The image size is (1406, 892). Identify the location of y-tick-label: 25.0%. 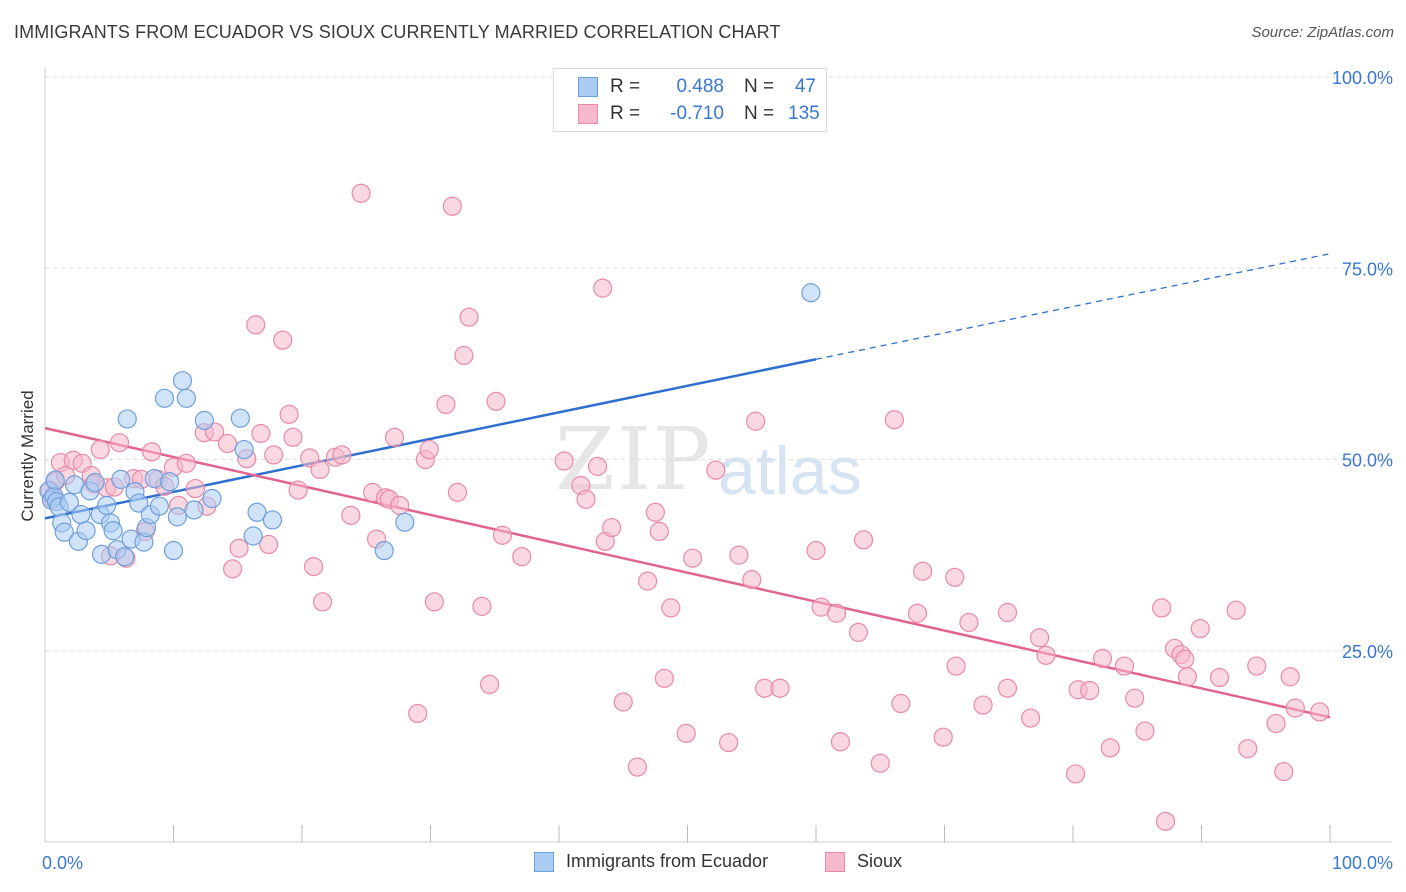
(1367, 652).